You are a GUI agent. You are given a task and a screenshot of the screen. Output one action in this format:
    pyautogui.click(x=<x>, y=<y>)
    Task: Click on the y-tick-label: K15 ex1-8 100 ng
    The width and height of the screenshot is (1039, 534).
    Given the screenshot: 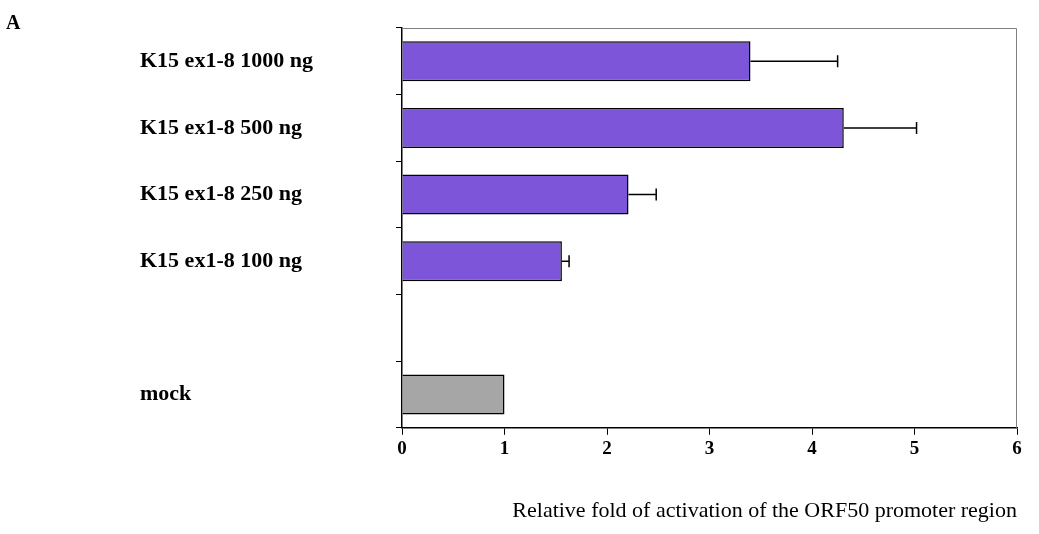 What is the action you would take?
    pyautogui.click(x=221, y=259)
    